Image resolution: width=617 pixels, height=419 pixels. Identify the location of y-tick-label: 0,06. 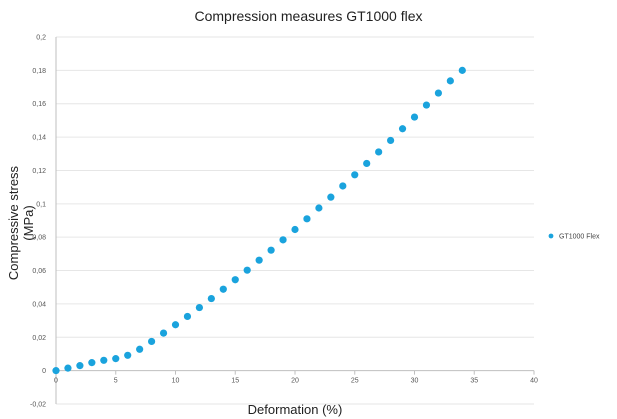
(39, 271).